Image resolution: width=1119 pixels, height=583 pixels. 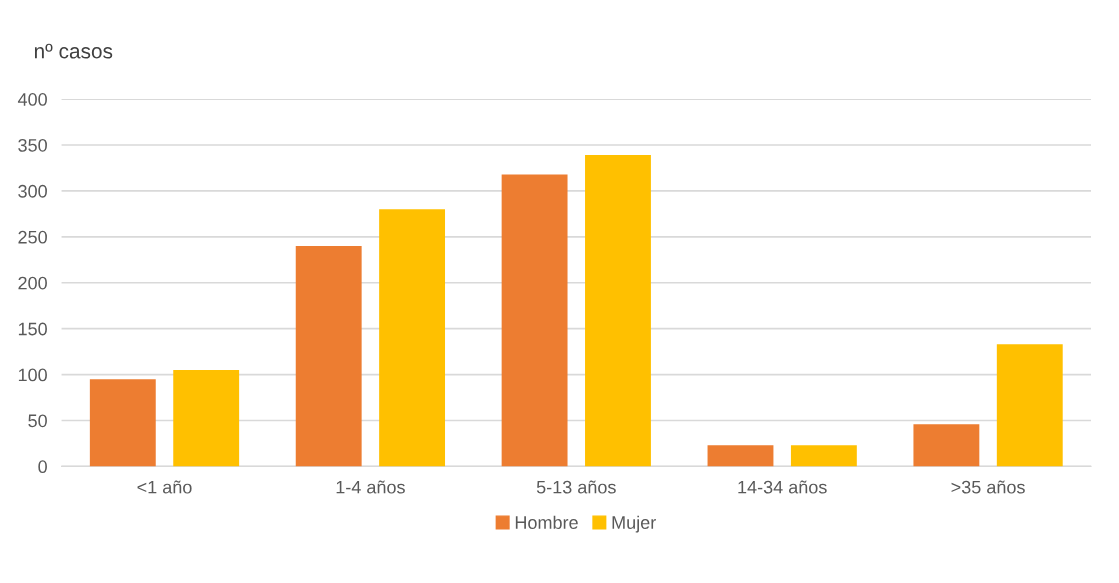 I want to click on x-tick-label: 5-13 años, so click(x=576, y=487).